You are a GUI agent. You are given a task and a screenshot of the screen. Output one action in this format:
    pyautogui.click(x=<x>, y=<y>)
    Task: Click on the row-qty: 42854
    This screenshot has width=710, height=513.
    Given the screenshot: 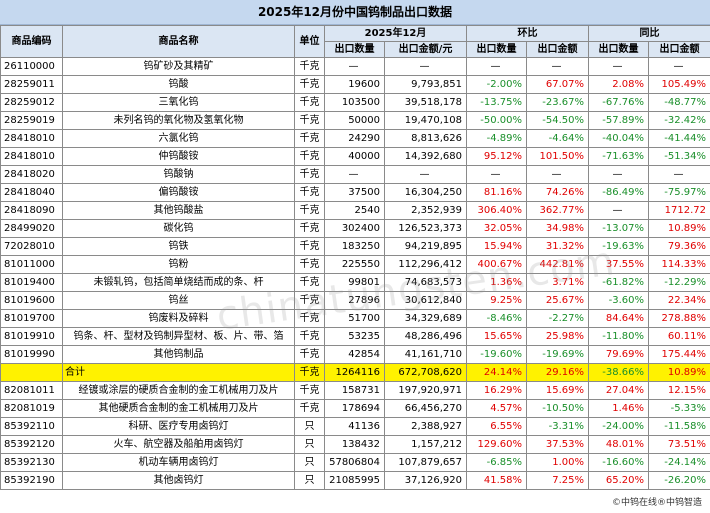 What is the action you would take?
    pyautogui.click(x=354, y=354)
    